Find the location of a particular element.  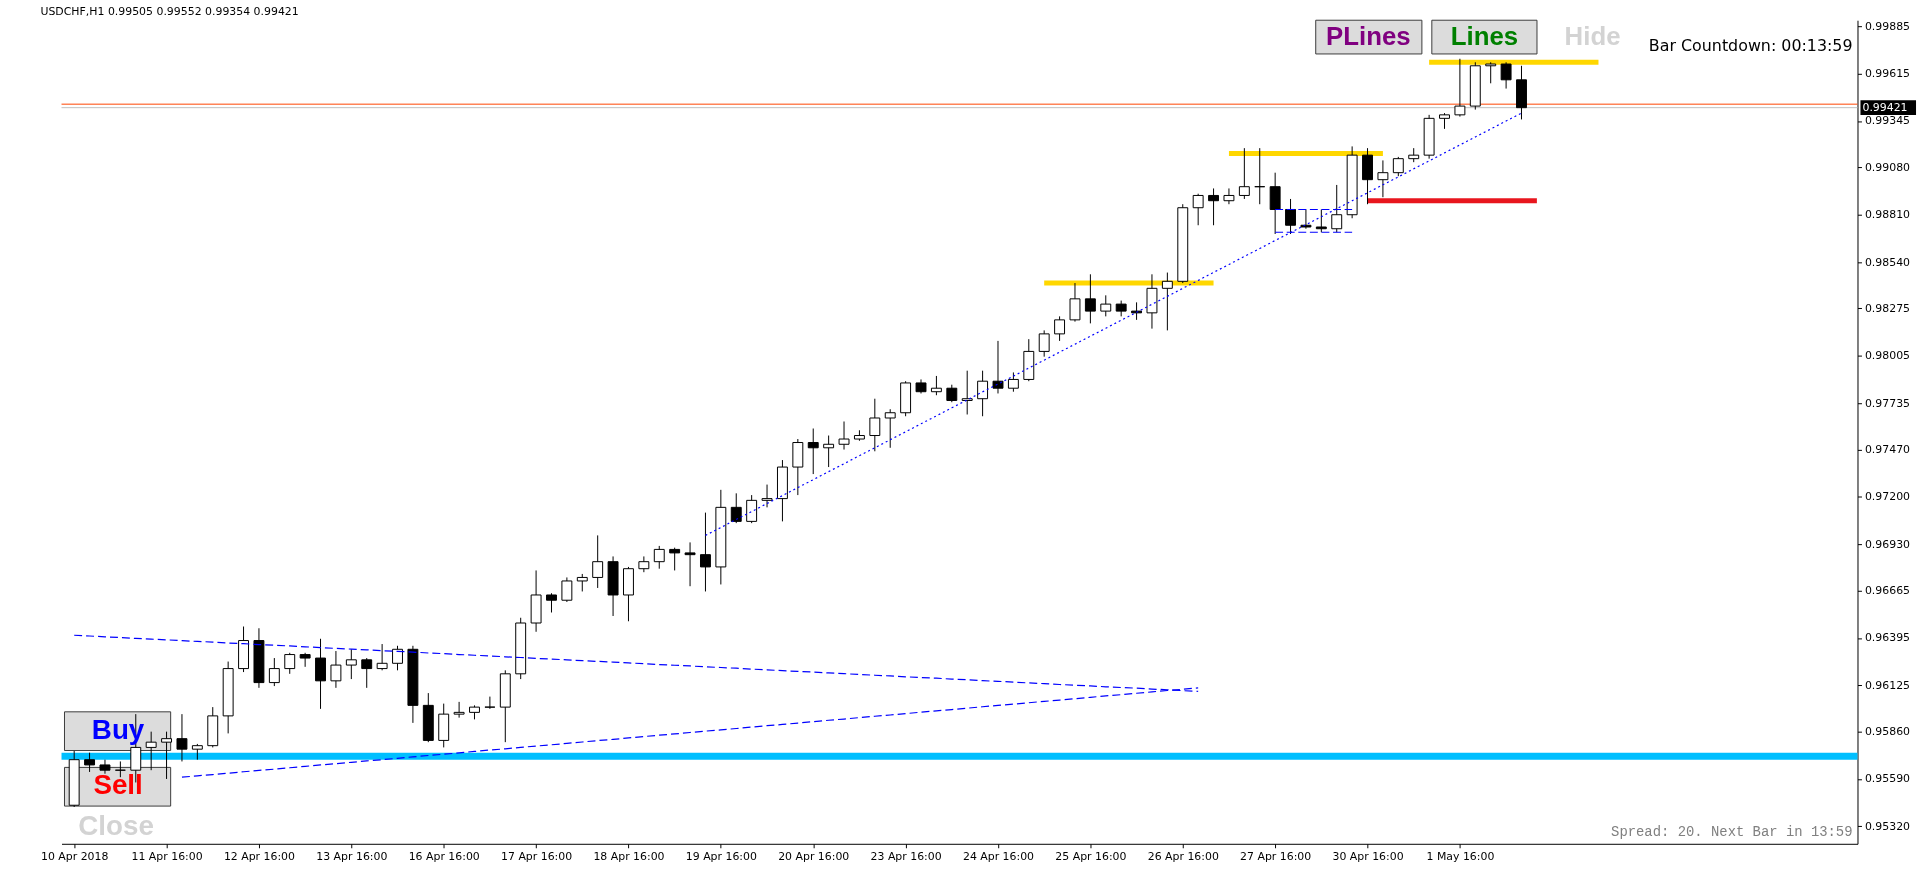

x-tick-label: 26 Apr 16:00 is located at coordinates (1183, 857).